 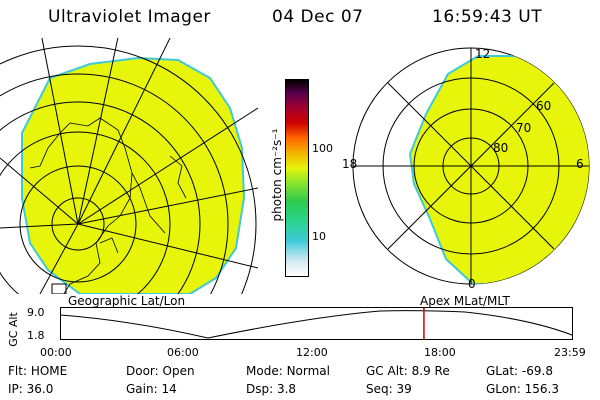 I want to click on mlt-label-bottom: 0, so click(x=472, y=284).